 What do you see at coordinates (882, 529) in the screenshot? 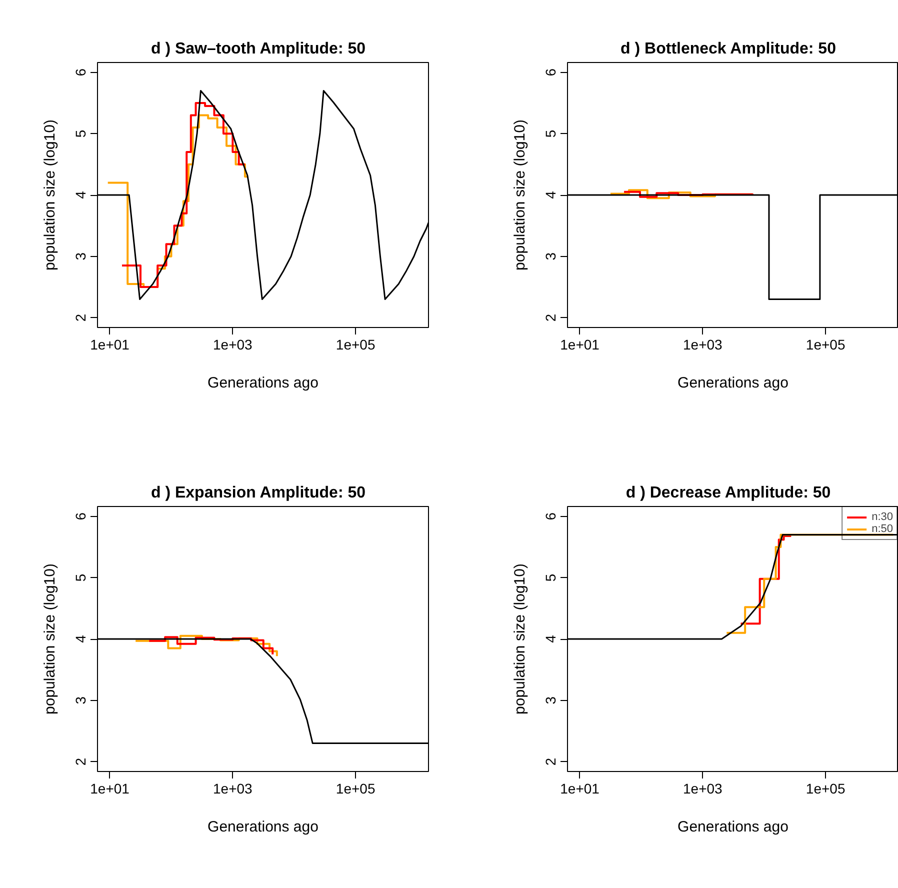
I see `legend-label: n:50` at bounding box center [882, 529].